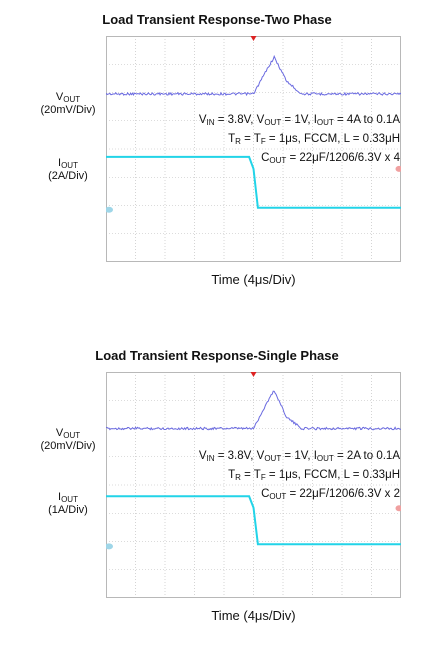 Image resolution: width=434 pixels, height=652 pixels. I want to click on iout-label: IOUT (1A/Div), so click(68, 504).